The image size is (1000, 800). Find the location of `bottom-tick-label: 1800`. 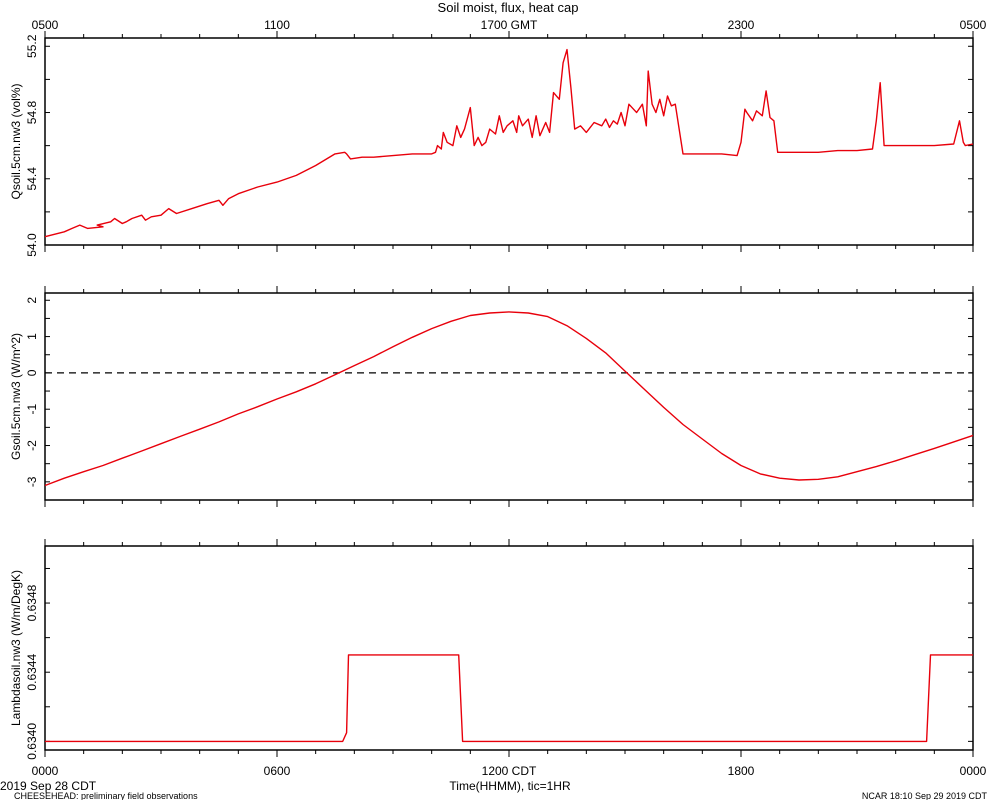

bottom-tick-label: 1800 is located at coordinates (741, 771).